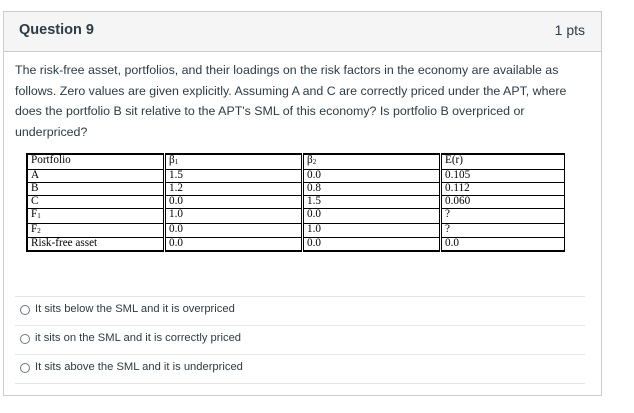 This screenshot has height=413, width=634. Describe the element at coordinates (454, 160) in the screenshot. I see `cell-text: E(r)` at that location.